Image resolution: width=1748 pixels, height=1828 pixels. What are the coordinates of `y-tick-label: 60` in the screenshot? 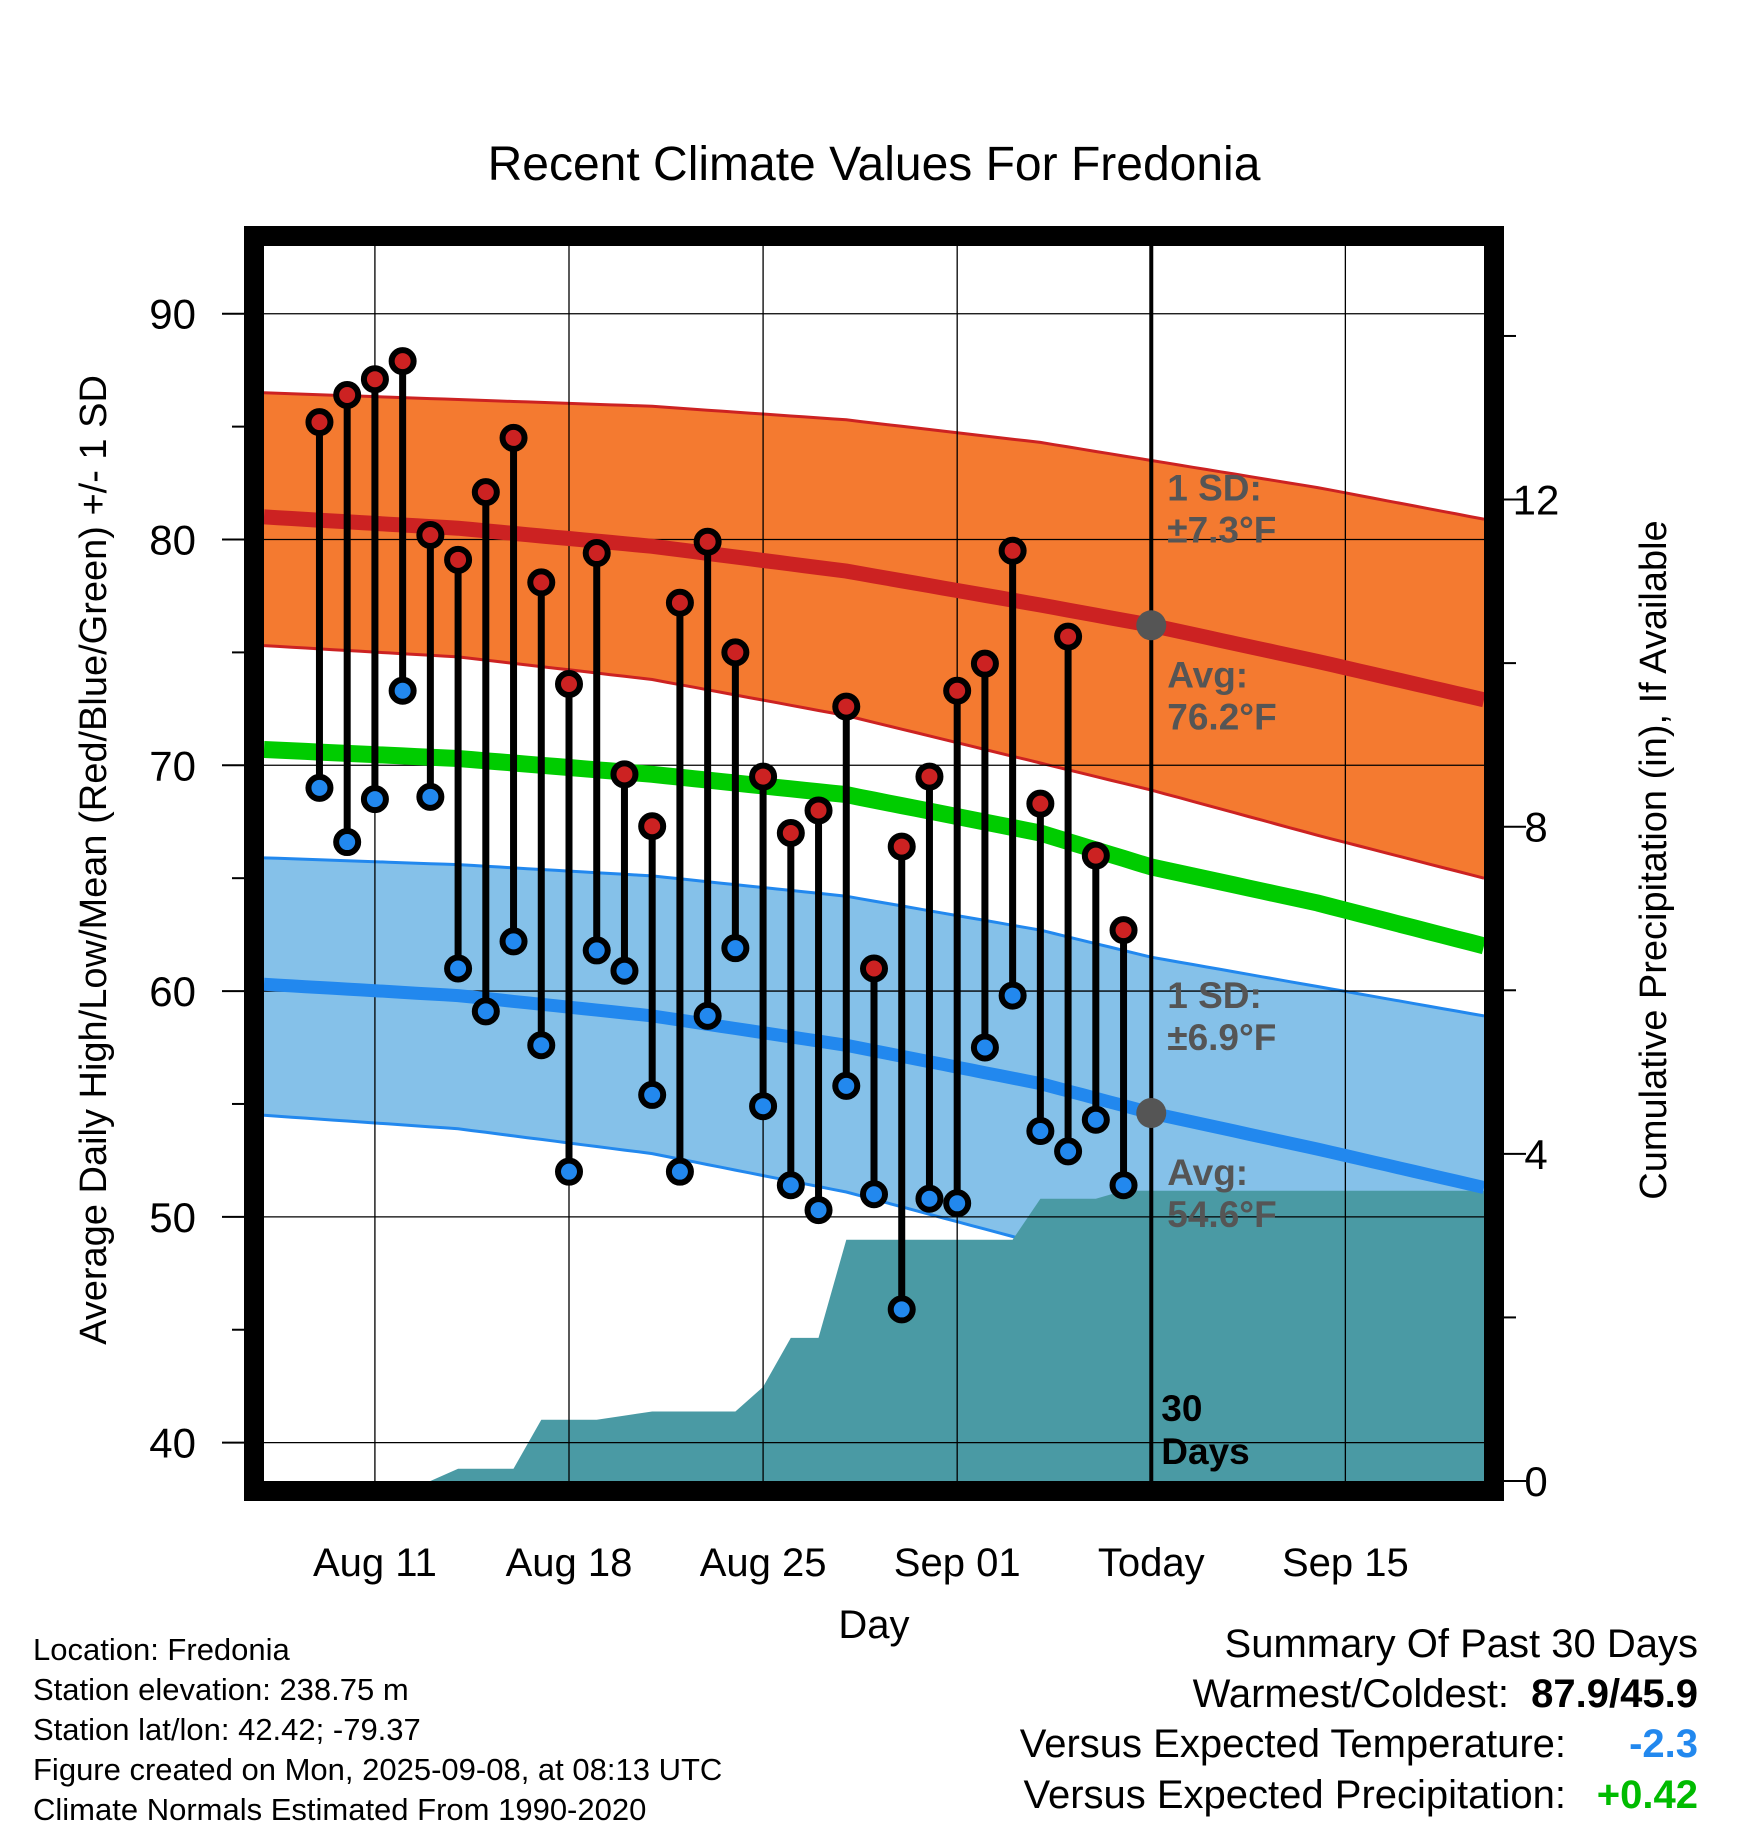 It's located at (172, 991).